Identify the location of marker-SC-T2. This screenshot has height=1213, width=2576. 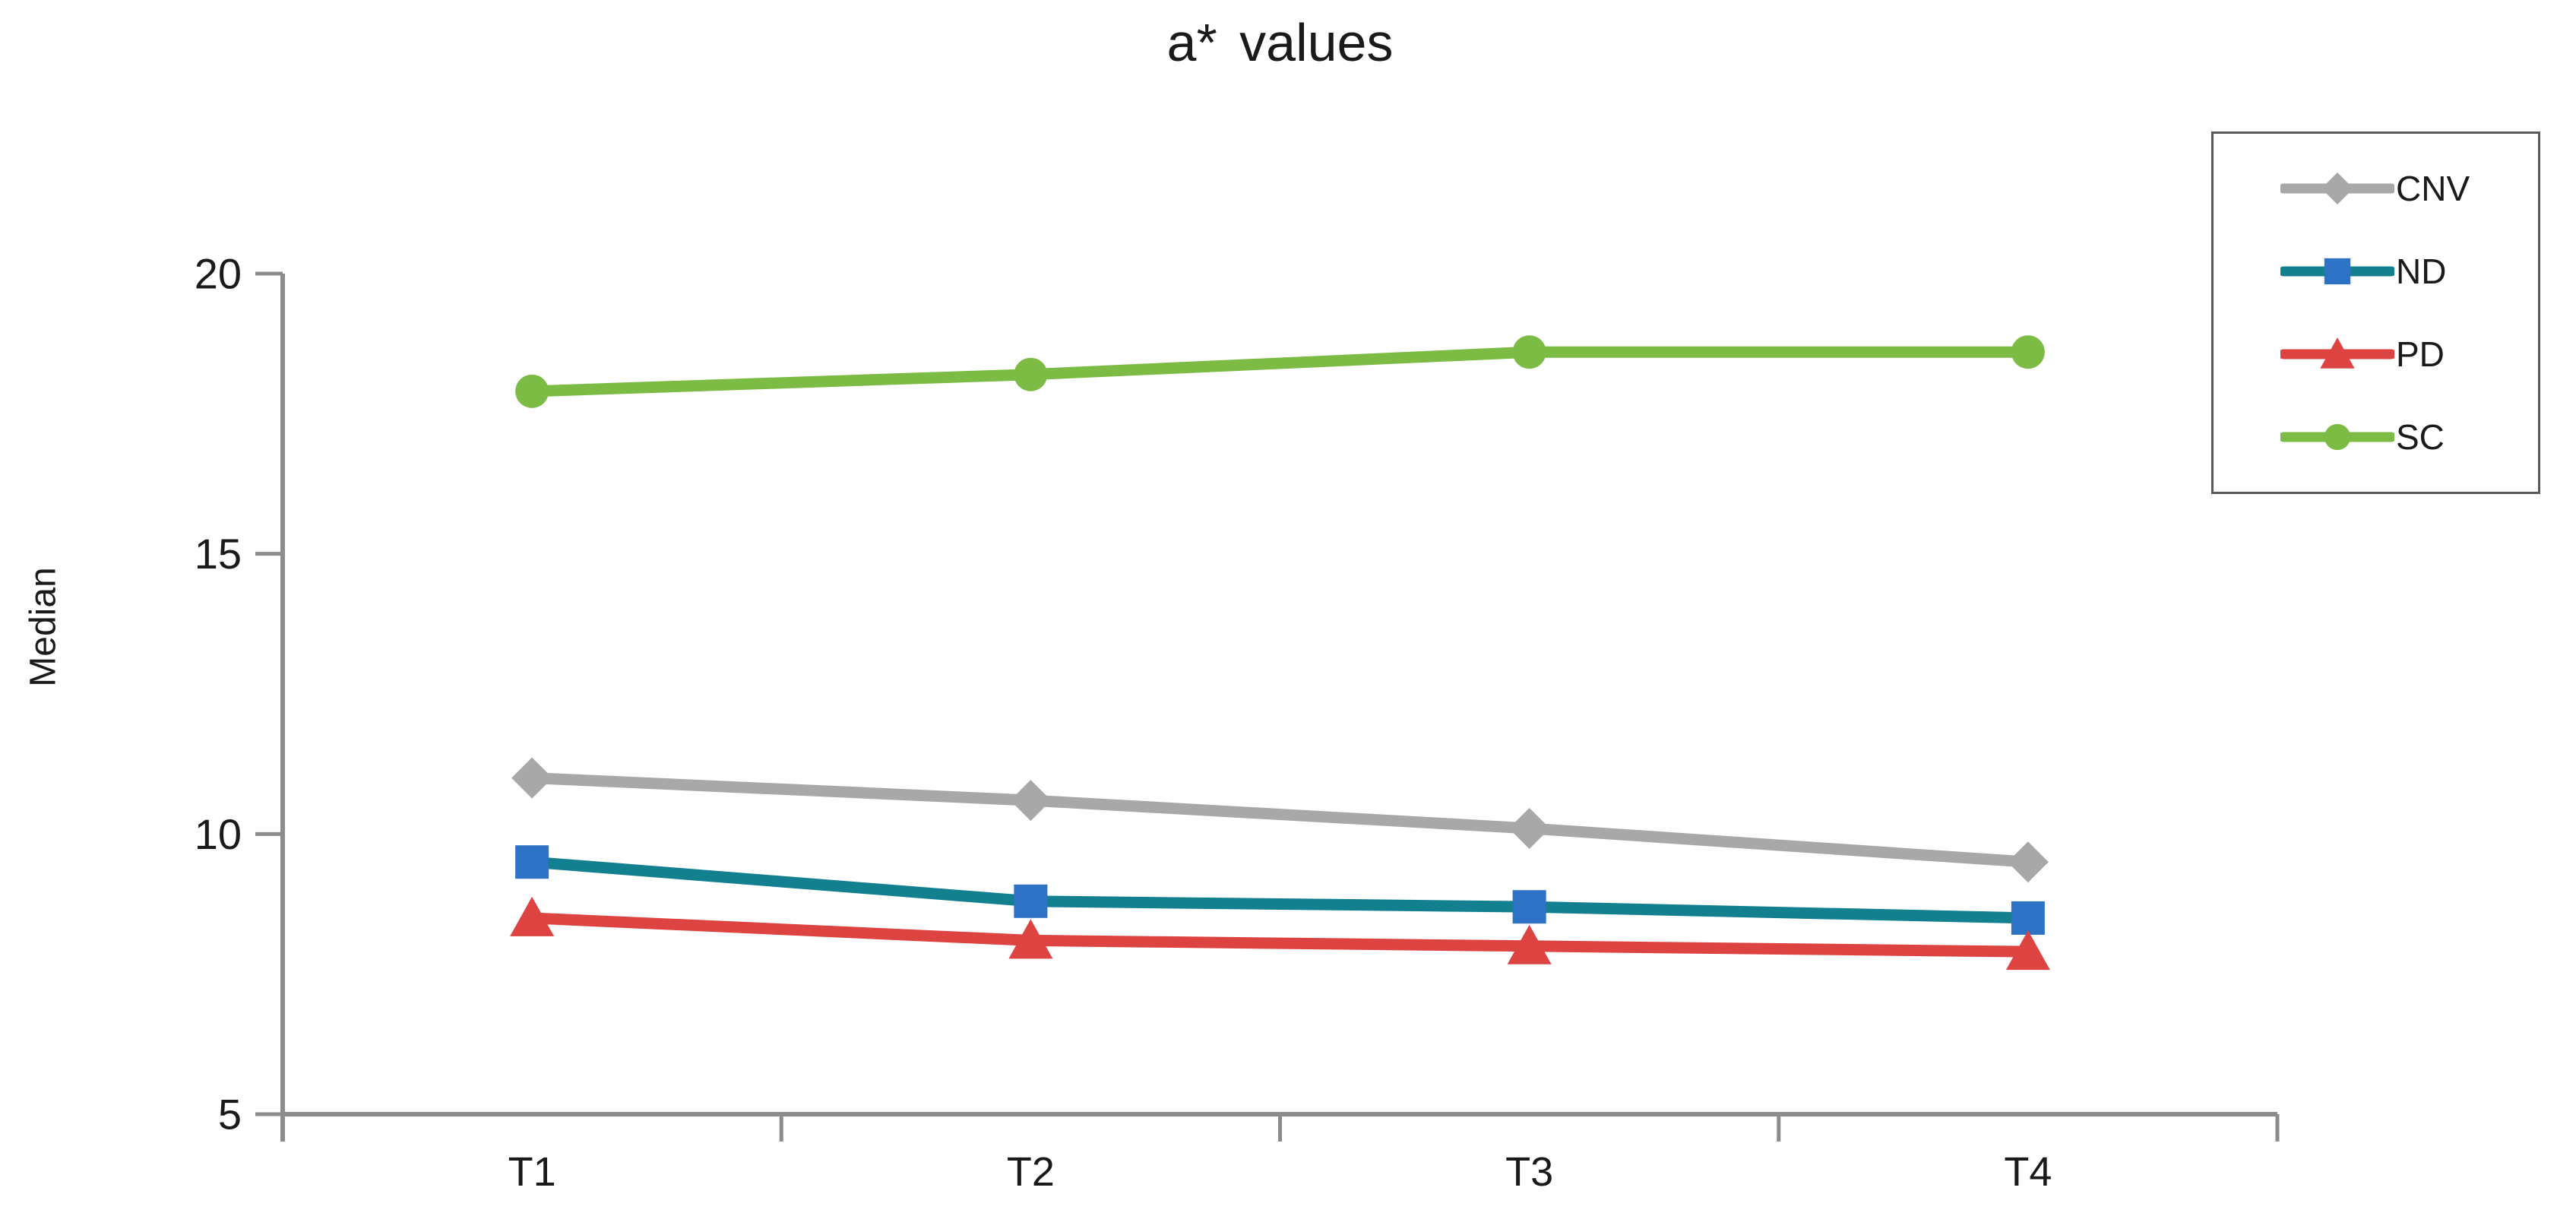
(1031, 374).